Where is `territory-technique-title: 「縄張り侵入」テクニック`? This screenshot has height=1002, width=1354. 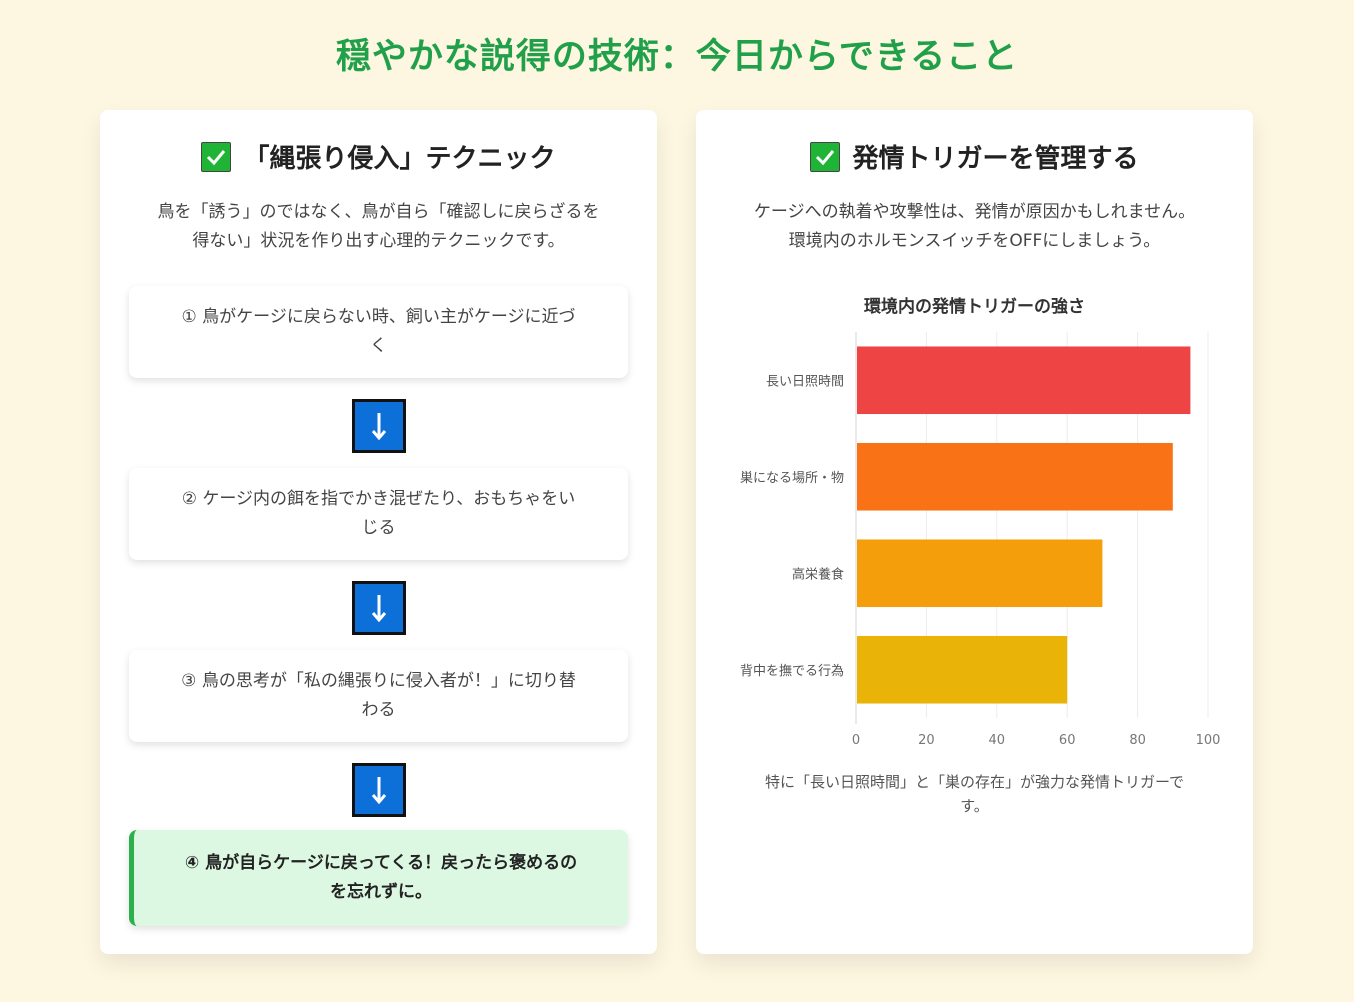
territory-technique-title: 「縄張り侵入」テクニック is located at coordinates (399, 159).